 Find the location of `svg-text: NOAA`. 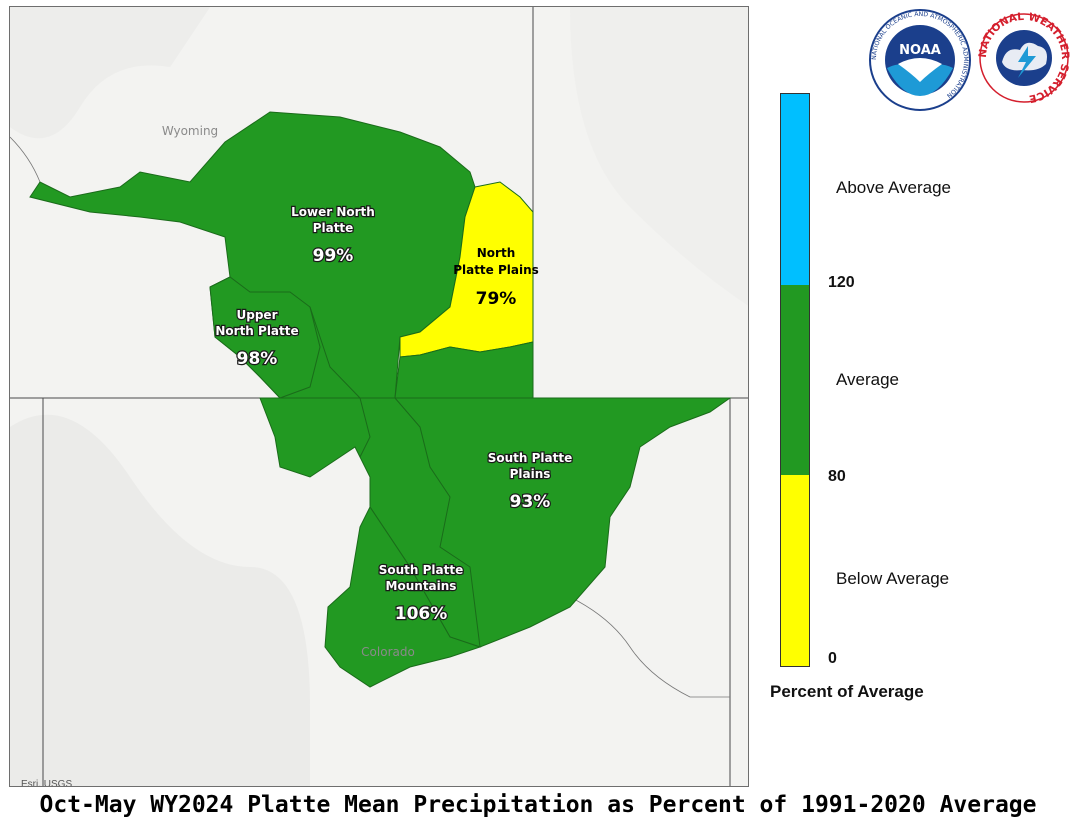

svg-text: NOAA is located at coordinates (920, 50).